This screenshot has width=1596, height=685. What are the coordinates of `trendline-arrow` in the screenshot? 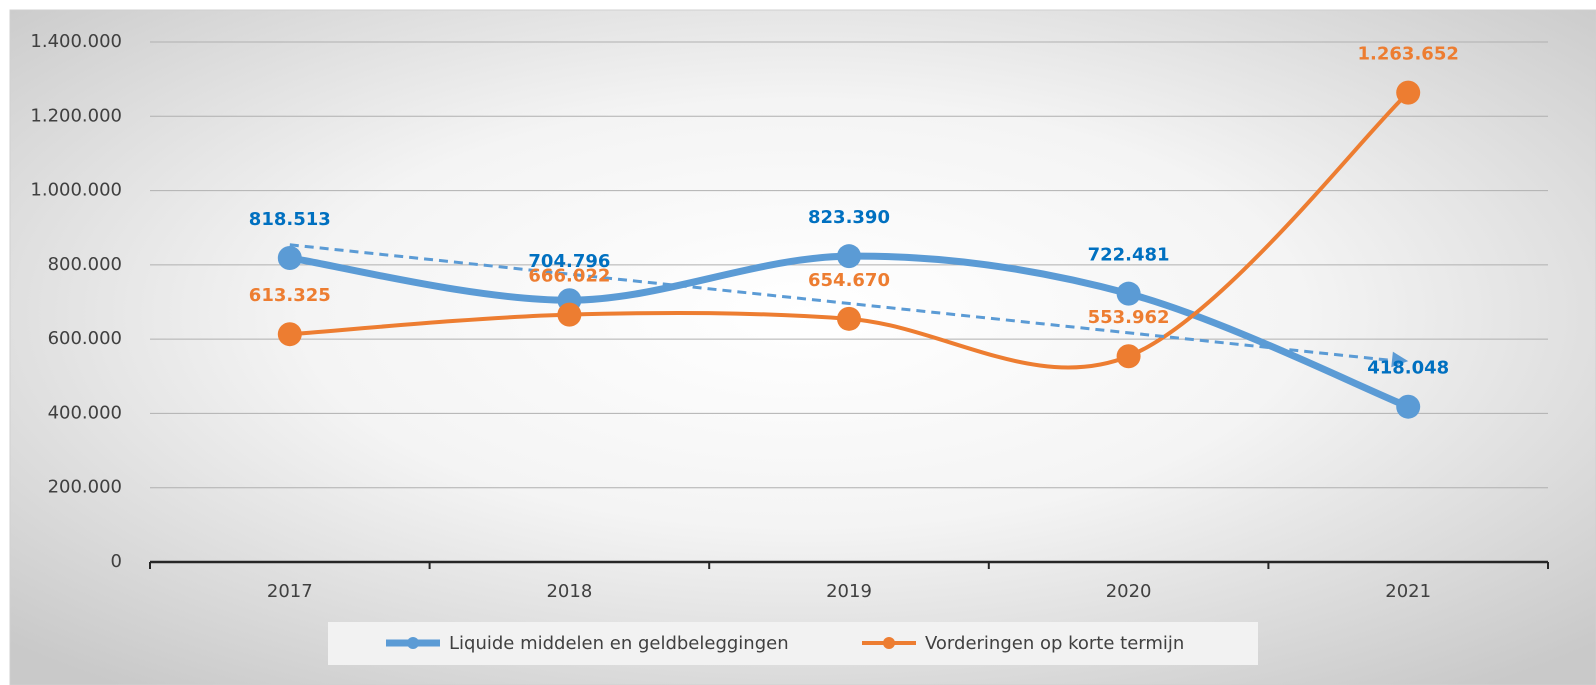 It's located at (1400, 359).